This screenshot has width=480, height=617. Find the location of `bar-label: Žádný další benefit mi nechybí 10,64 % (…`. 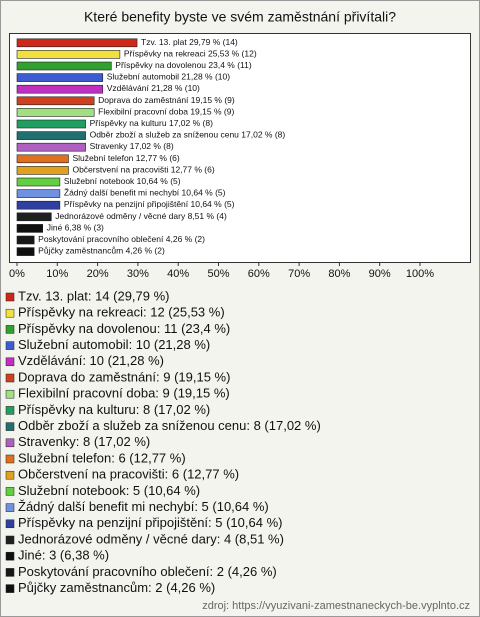

bar-label: Žádný další benefit mi nechybí 10,64 % (… is located at coordinates (145, 193).